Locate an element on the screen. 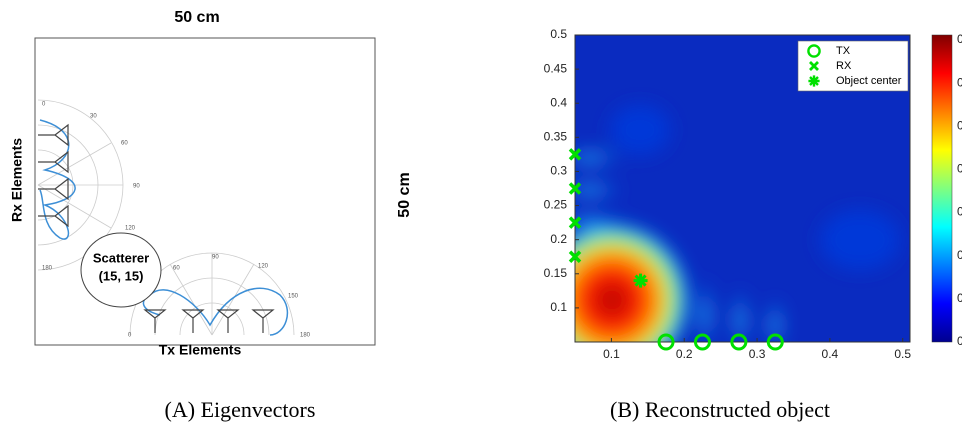 Image resolution: width=962 pixels, height=432 pixels. rx-polar-grid is located at coordinates (80, 185).